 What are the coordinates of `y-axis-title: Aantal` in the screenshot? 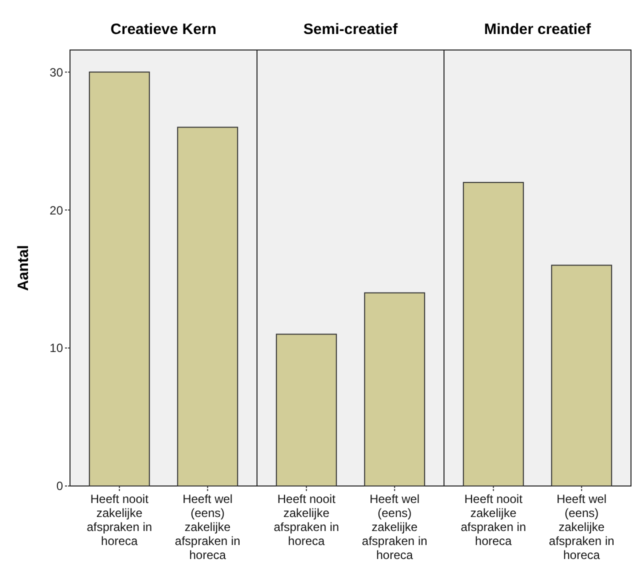 It's located at (23, 268).